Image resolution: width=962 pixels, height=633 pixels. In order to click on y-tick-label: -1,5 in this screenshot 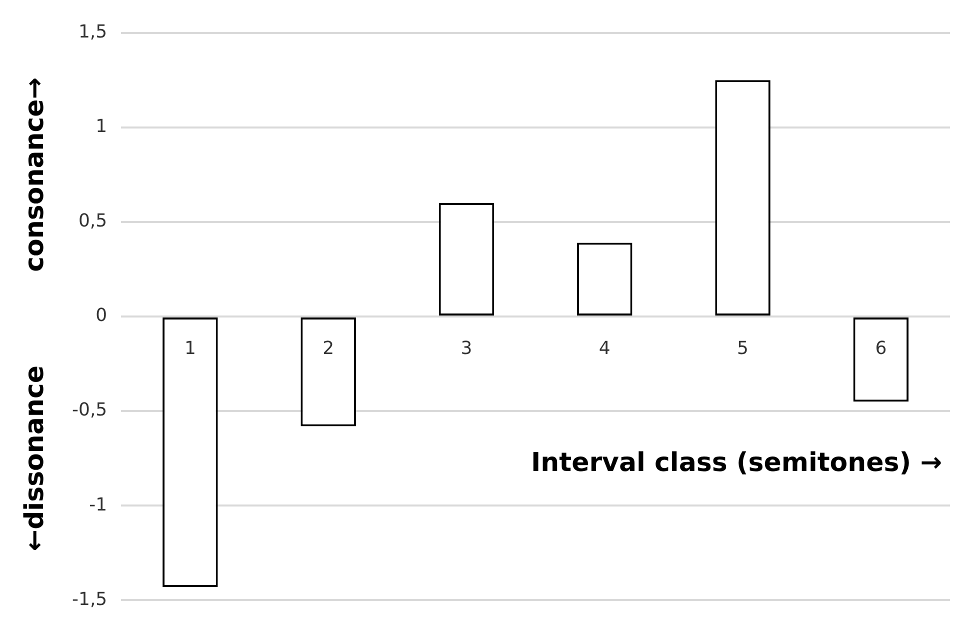, I will do `click(90, 599)`.